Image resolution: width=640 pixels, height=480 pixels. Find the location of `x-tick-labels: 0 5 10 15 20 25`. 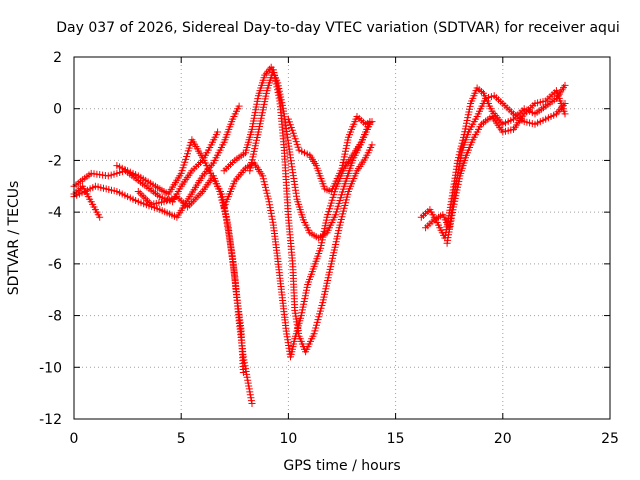

x-tick-labels: 0 5 10 15 20 25 is located at coordinates (344, 439).